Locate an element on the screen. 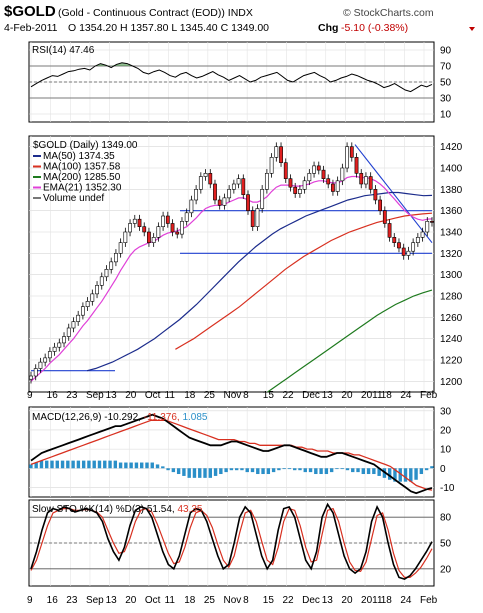 This screenshot has height=613, width=483. price-tick-label: 1320 is located at coordinates (451, 254).